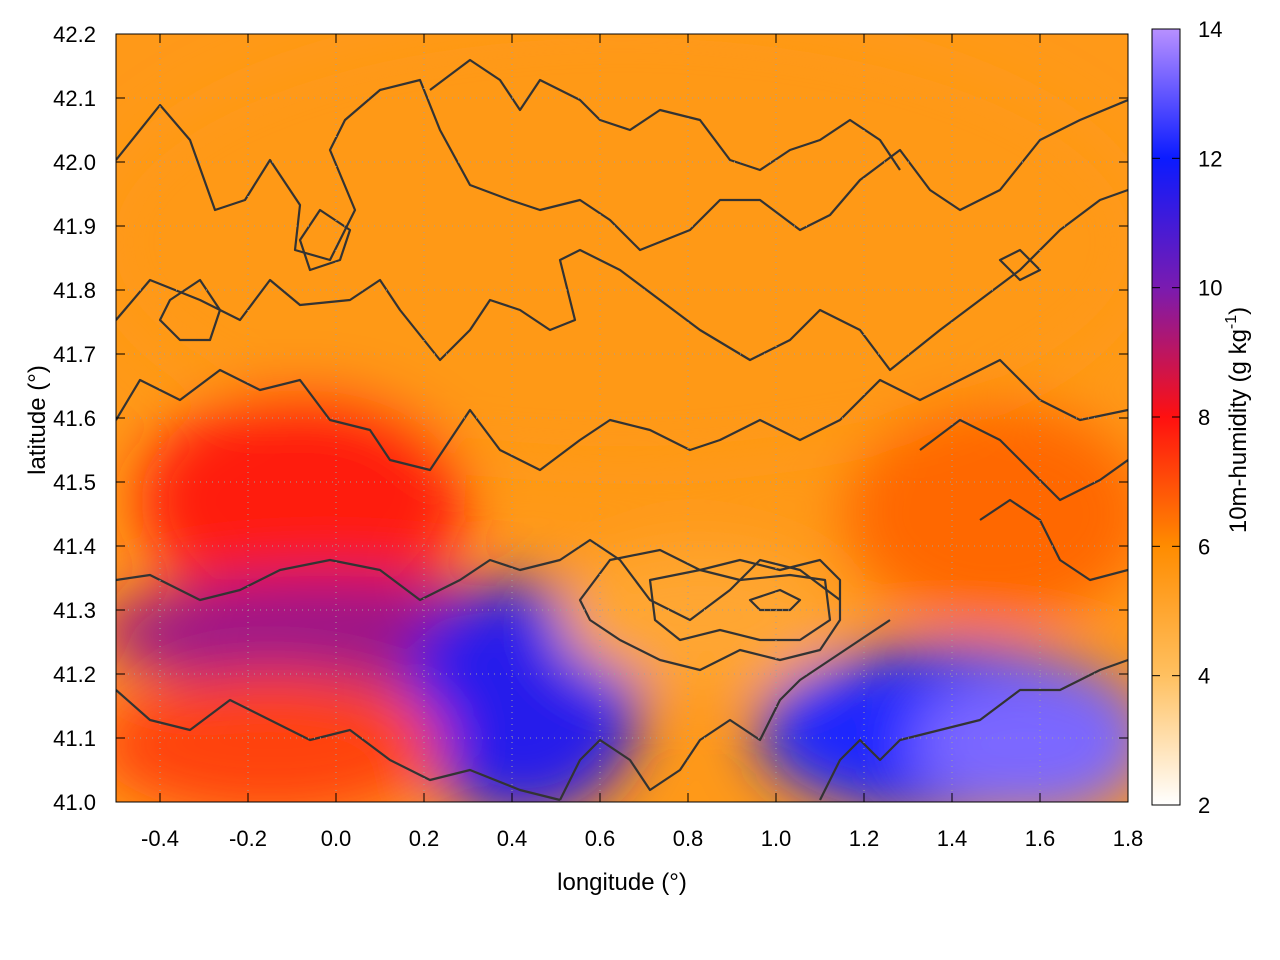 This screenshot has width=1280, height=960. I want to click on y-tick-label: 41.9, so click(74, 226).